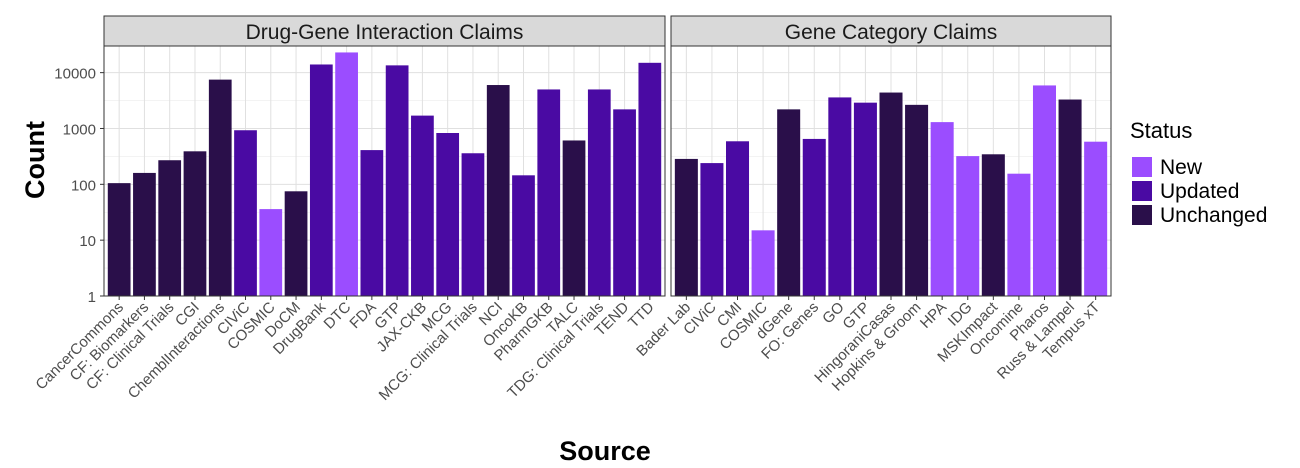 Image resolution: width=1300 pixels, height=468 pixels. Describe the element at coordinates (87, 241) in the screenshot. I see `y-tick-label: 10` at that location.